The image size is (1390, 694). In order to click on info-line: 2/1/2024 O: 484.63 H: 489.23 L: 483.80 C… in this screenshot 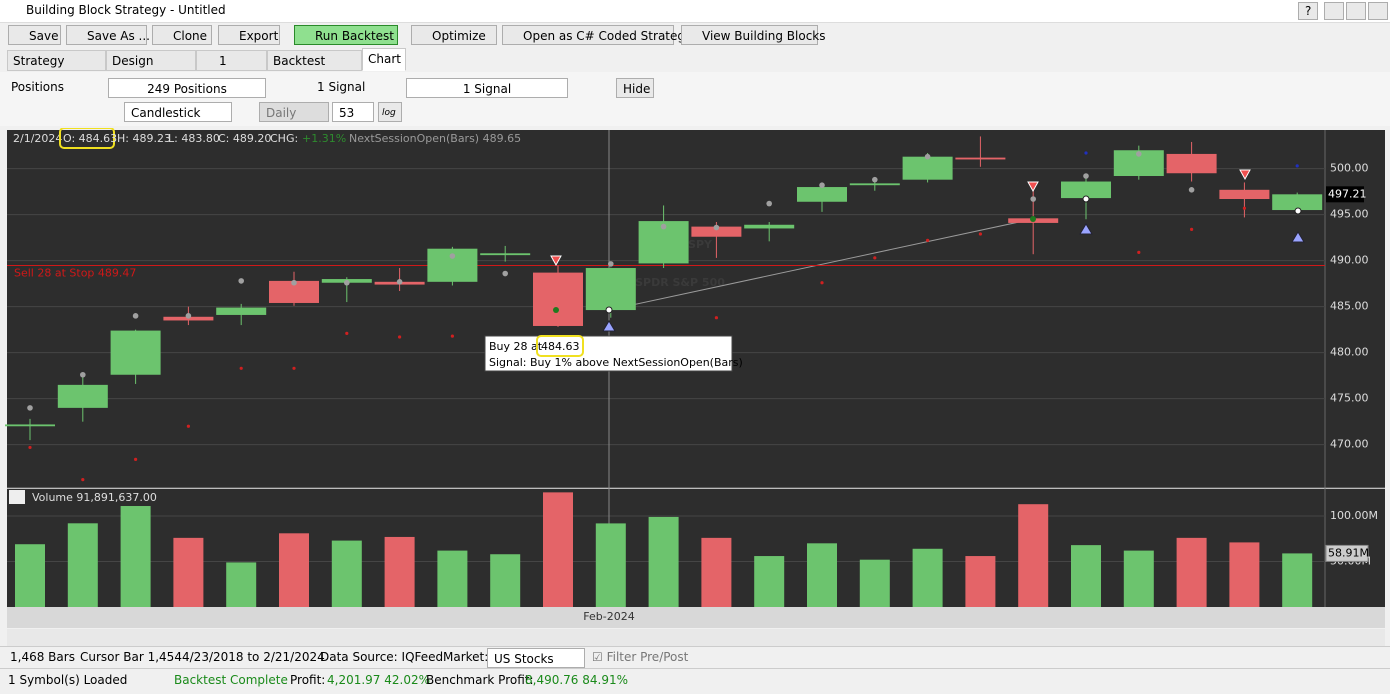, I will do `click(267, 138)`.